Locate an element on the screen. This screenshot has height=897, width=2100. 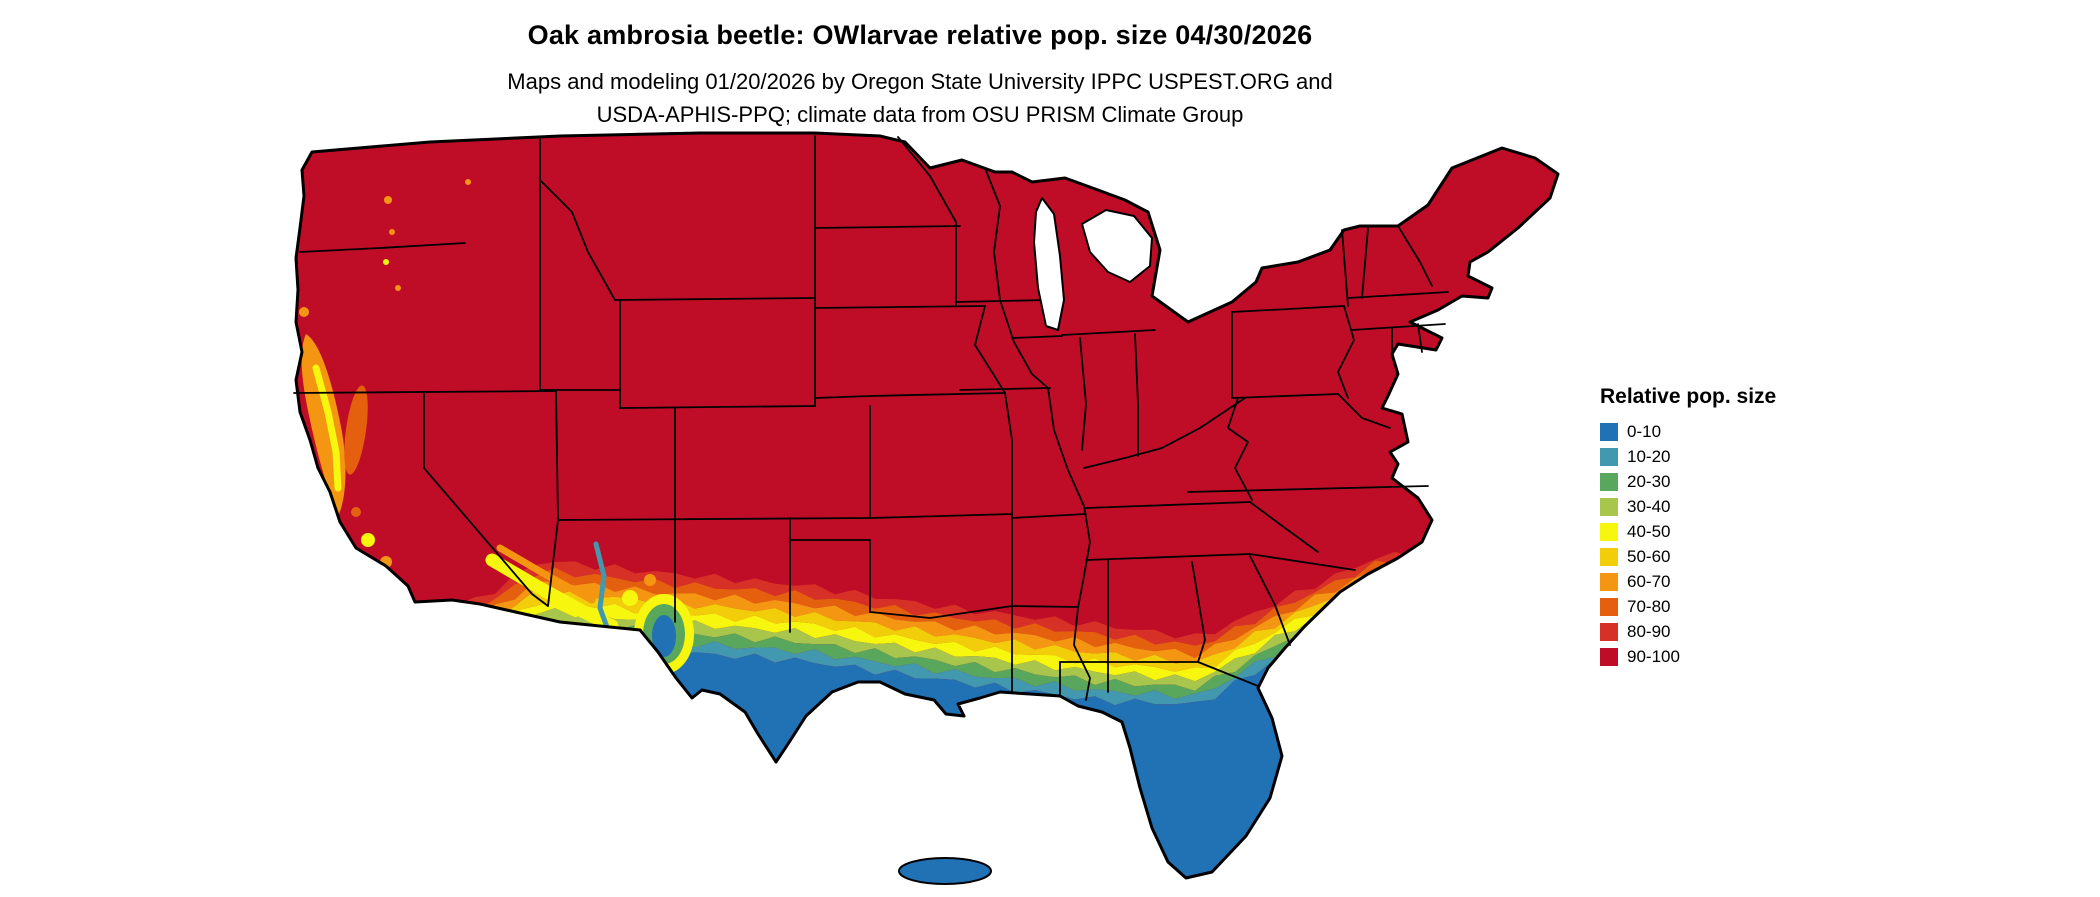
legend-title: Relative pop. size is located at coordinates (1688, 396).